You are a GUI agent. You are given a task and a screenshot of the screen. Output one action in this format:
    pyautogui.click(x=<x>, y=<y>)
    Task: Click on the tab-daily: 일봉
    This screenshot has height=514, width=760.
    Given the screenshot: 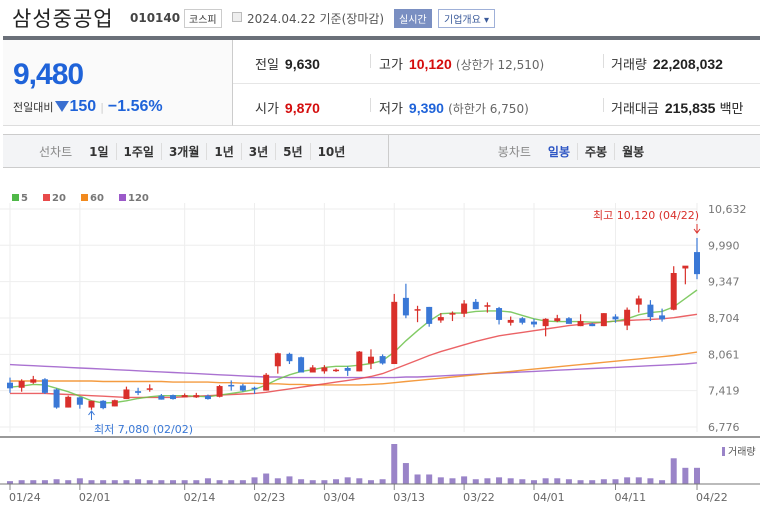 What is the action you would take?
    pyautogui.click(x=560, y=151)
    